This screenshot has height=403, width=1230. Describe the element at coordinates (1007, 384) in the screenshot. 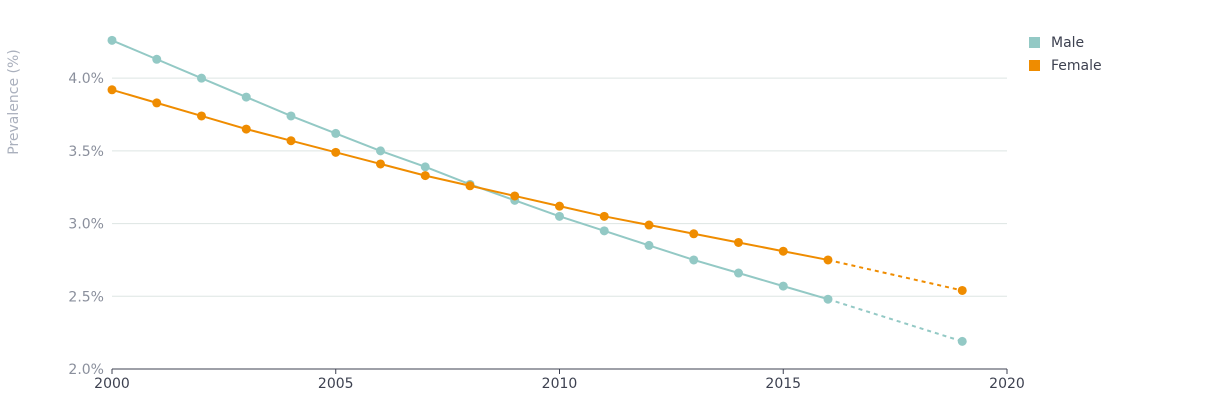

I see `x-tick-label: 2020` at that location.